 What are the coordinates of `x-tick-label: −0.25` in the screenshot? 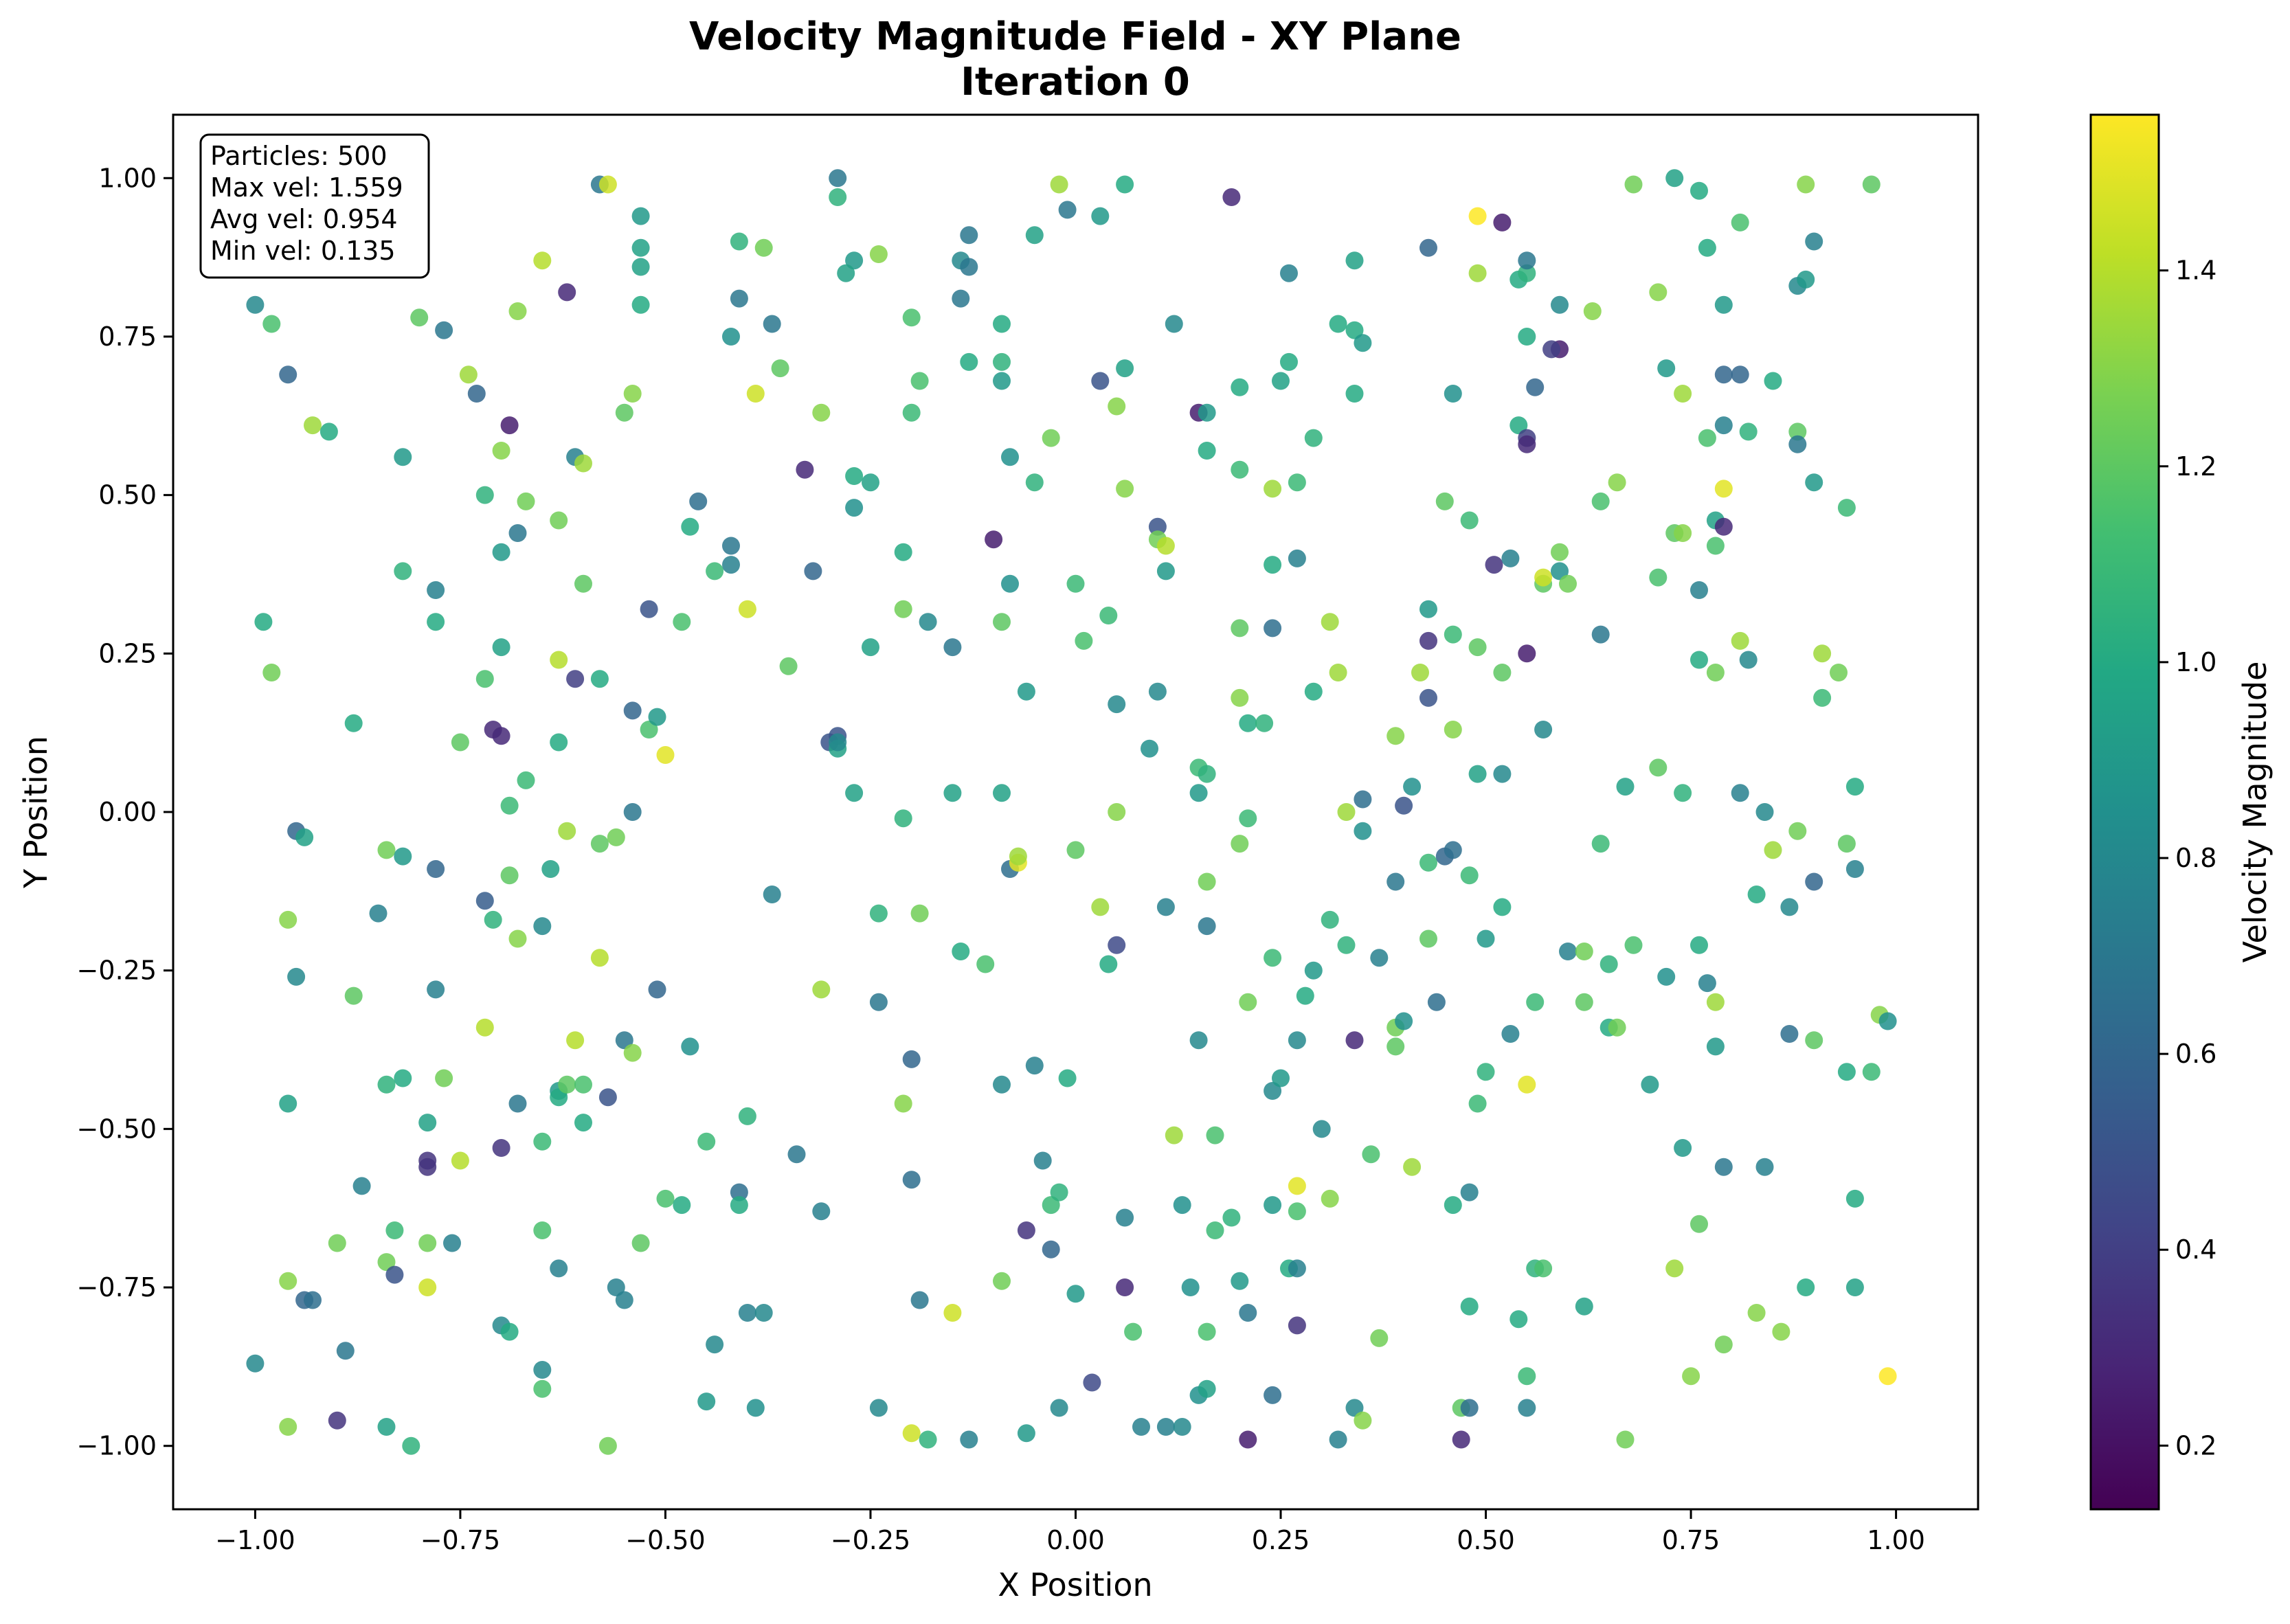 It's located at (871, 1540).